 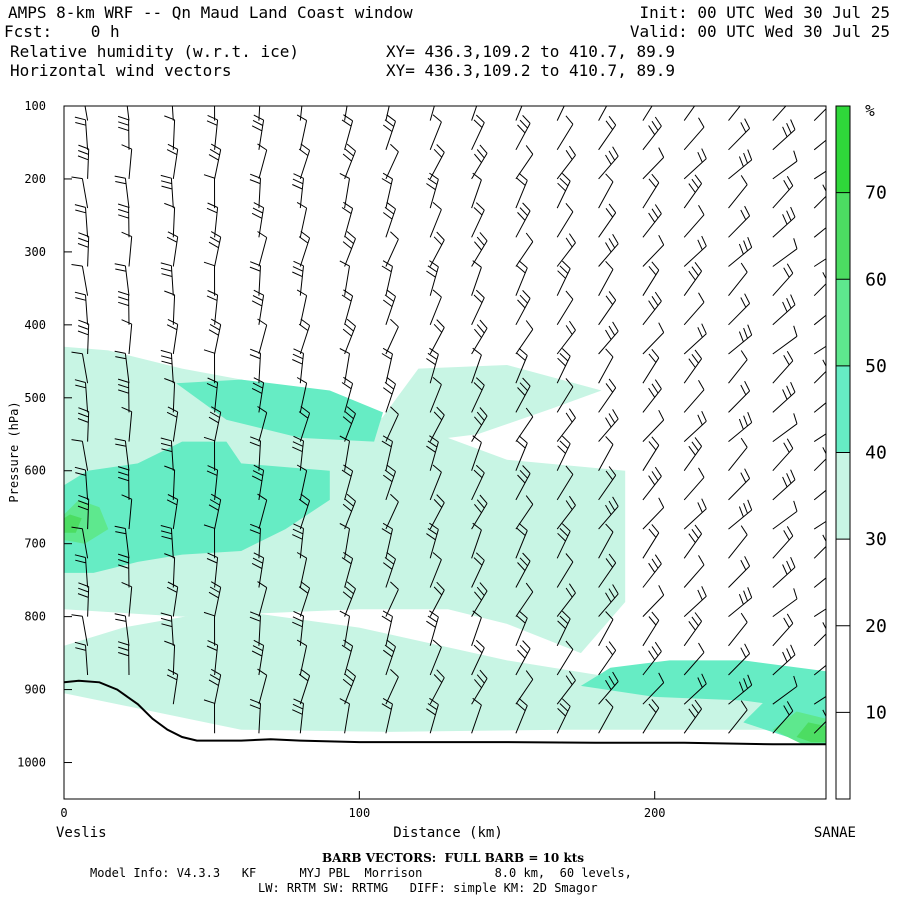 What do you see at coordinates (876, 453) in the screenshot?
I see `colorbar-label: 40` at bounding box center [876, 453].